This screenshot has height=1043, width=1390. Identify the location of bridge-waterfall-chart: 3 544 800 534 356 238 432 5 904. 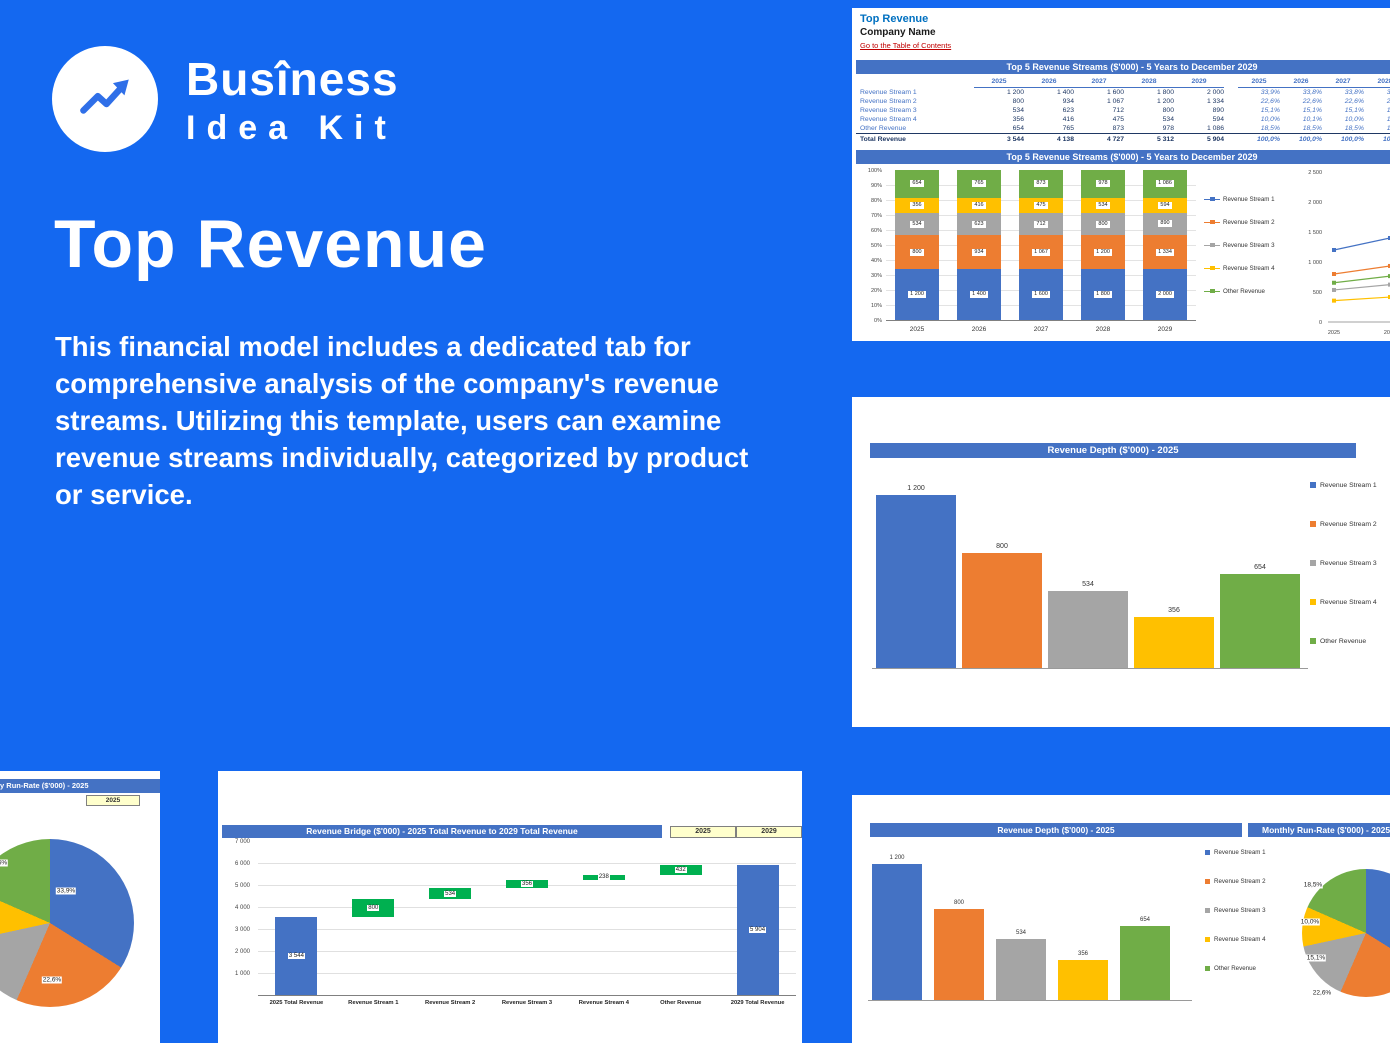
(527, 919).